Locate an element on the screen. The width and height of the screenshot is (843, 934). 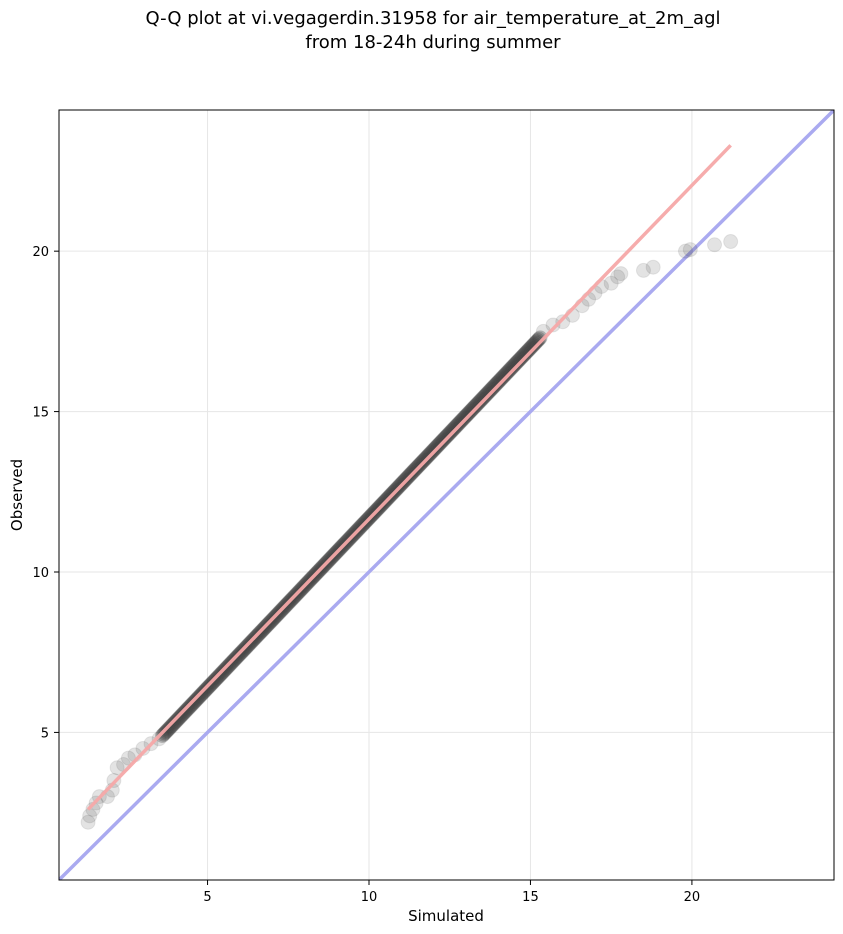
y-tick-label: 20 is located at coordinates (40, 252).